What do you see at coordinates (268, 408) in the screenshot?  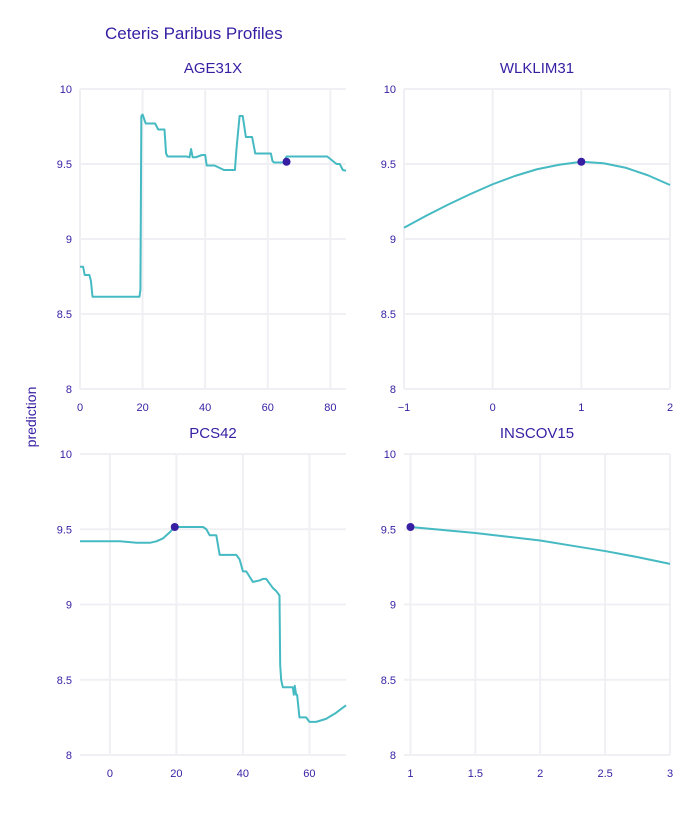 I see `panel-age31x-xtick-label: 60` at bounding box center [268, 408].